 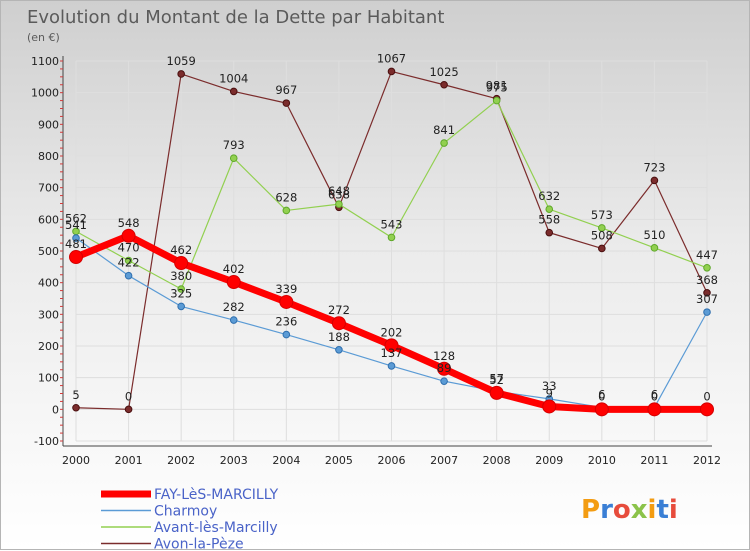 I want to click on data-label: 1004, so click(x=233, y=78).